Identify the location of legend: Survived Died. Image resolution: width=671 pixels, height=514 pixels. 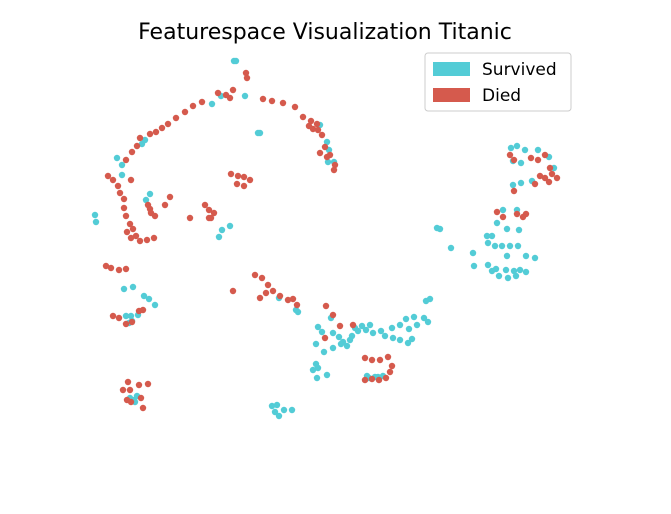
(498, 82).